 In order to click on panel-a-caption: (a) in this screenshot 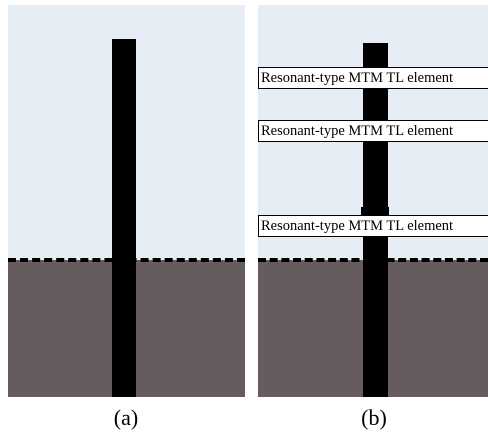, I will do `click(126, 417)`.